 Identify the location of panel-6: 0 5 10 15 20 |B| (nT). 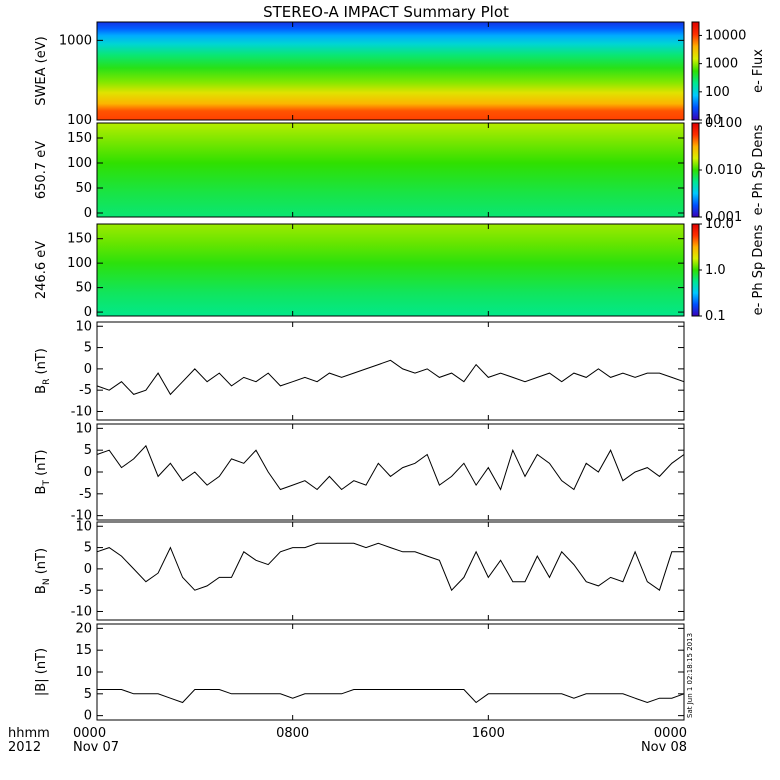
(359, 672).